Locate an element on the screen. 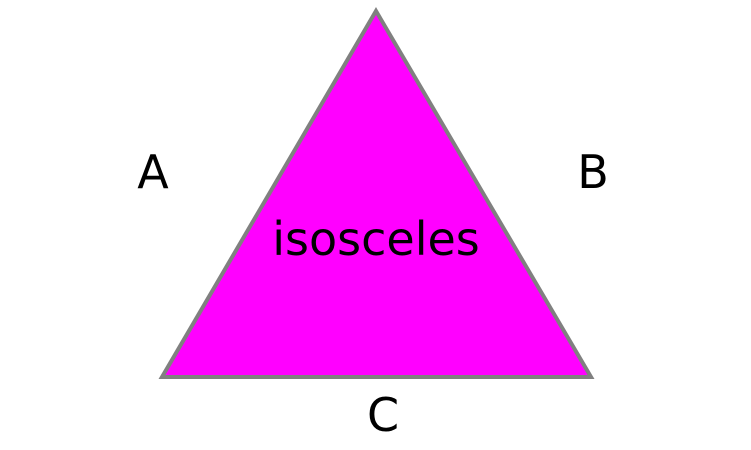 The image size is (751, 450). side-label-b: B is located at coordinates (593, 172).